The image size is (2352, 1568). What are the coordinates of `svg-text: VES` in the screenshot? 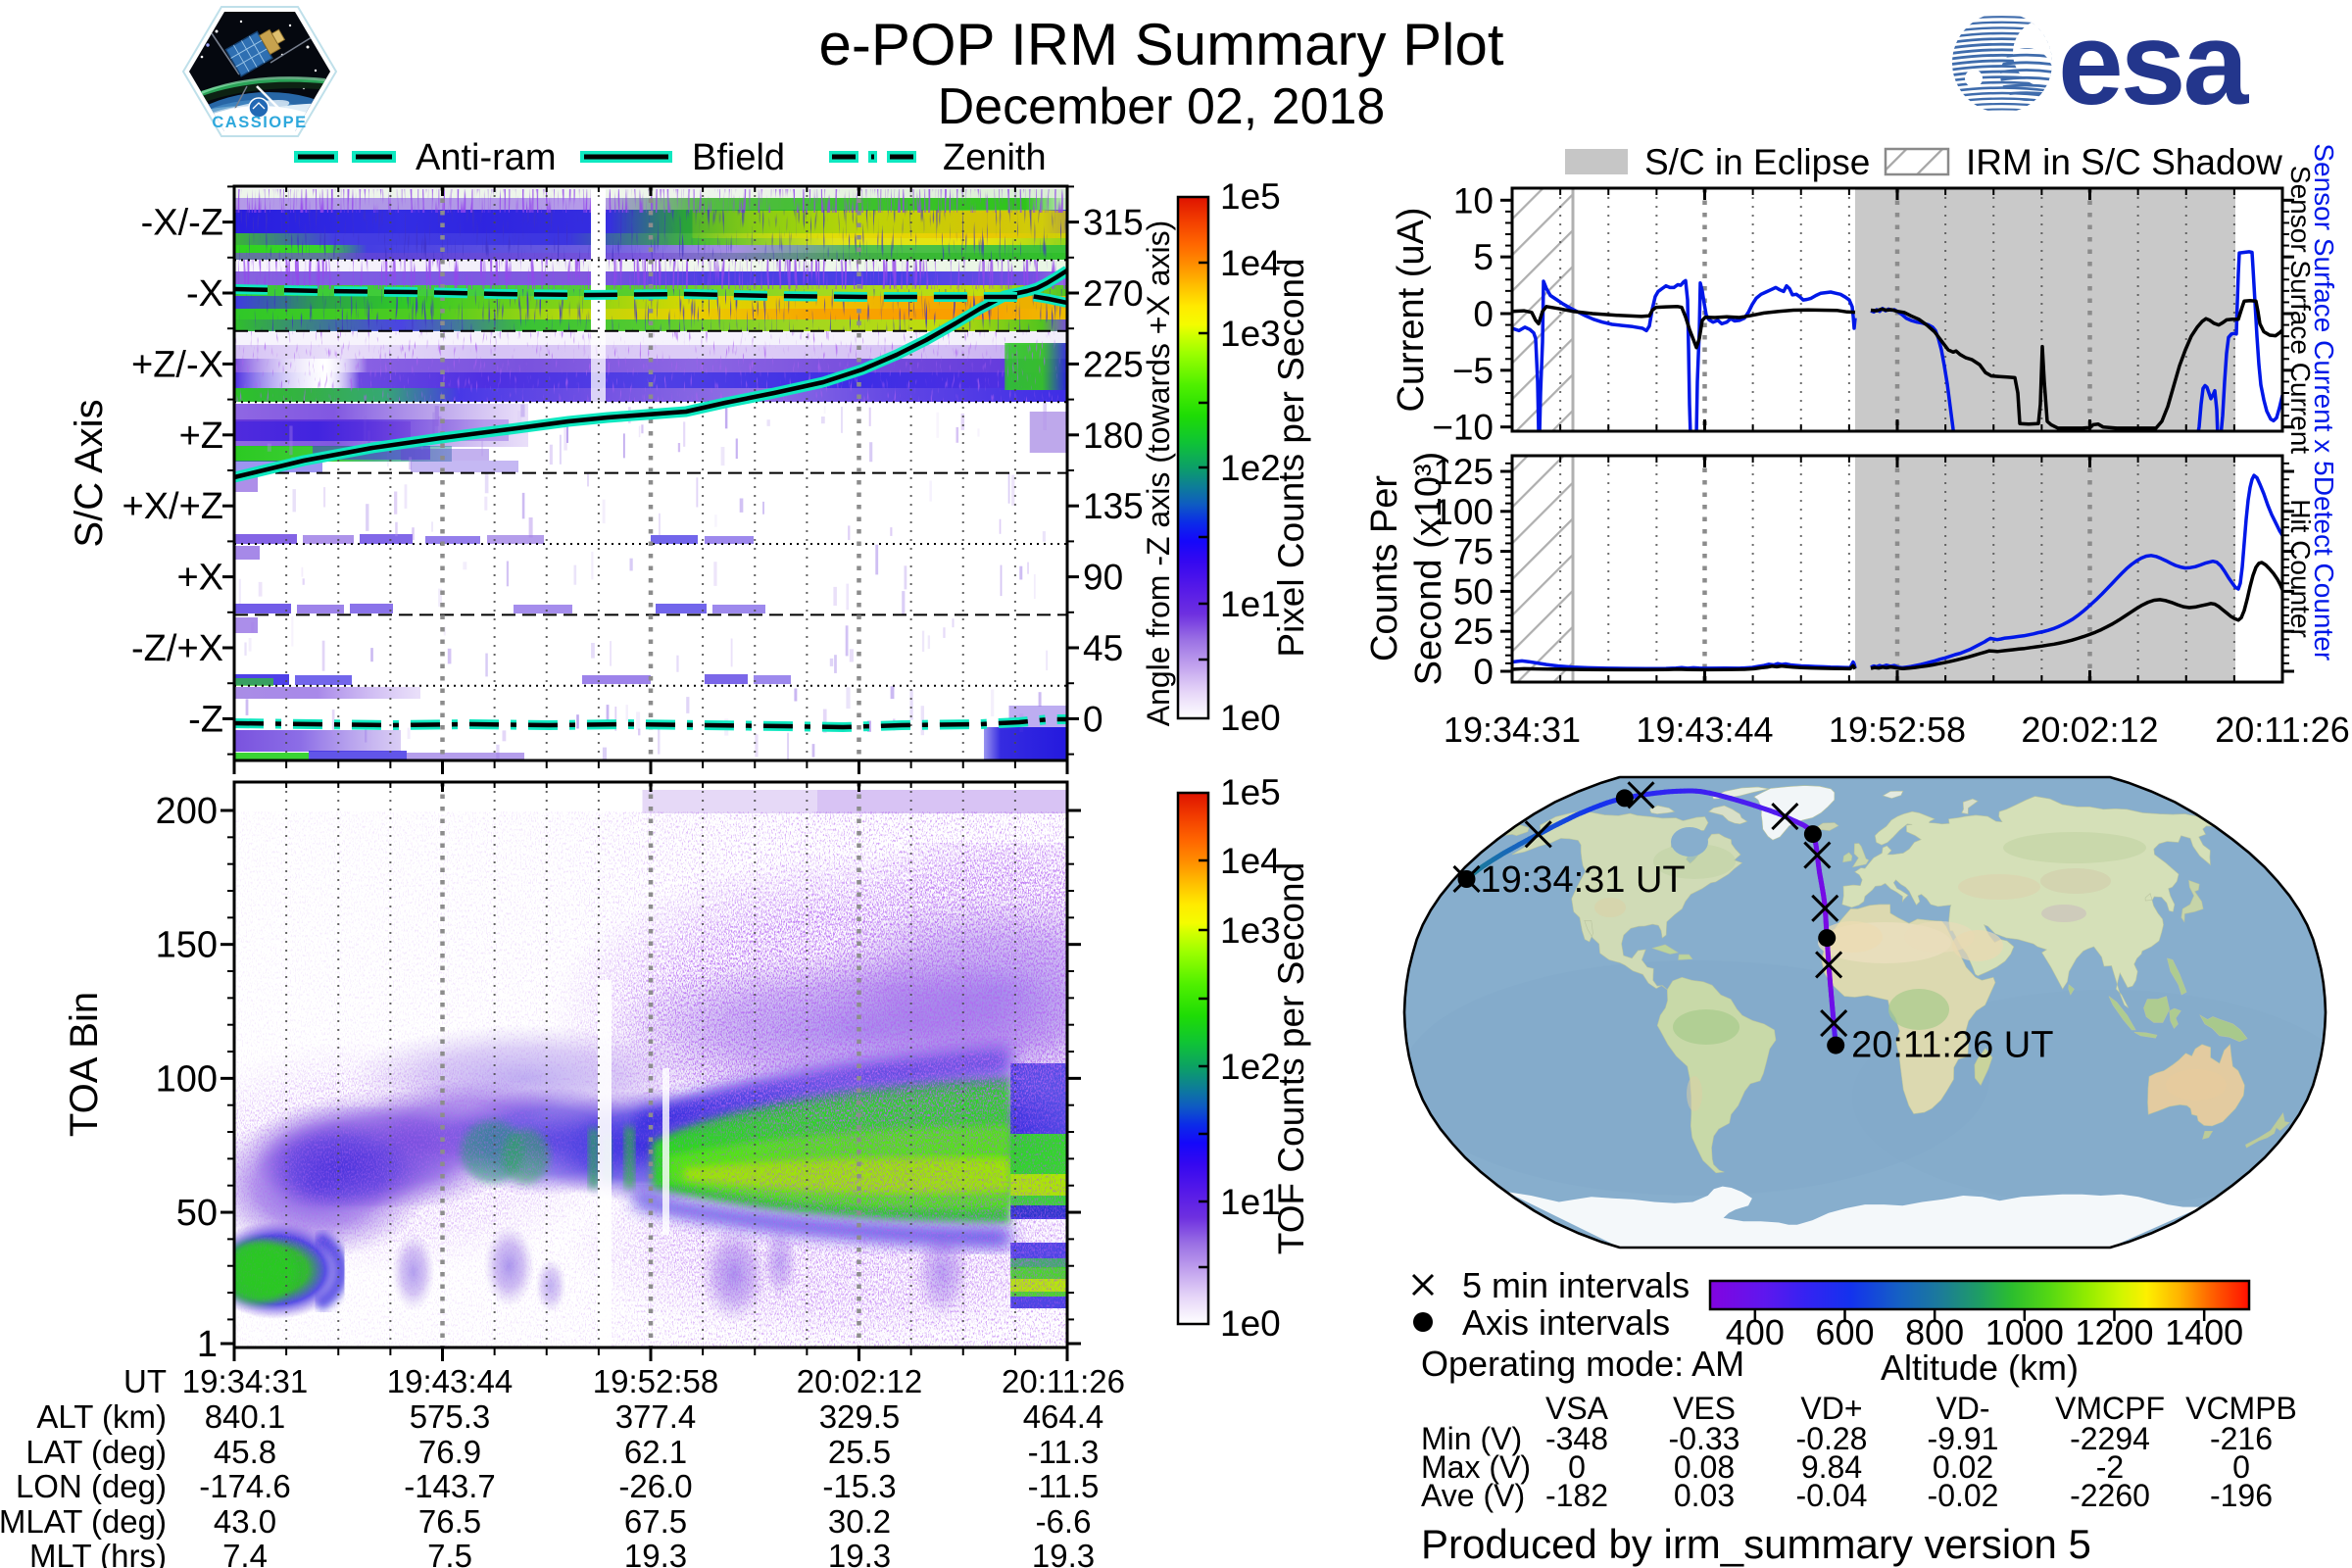 It's located at (1704, 1408).